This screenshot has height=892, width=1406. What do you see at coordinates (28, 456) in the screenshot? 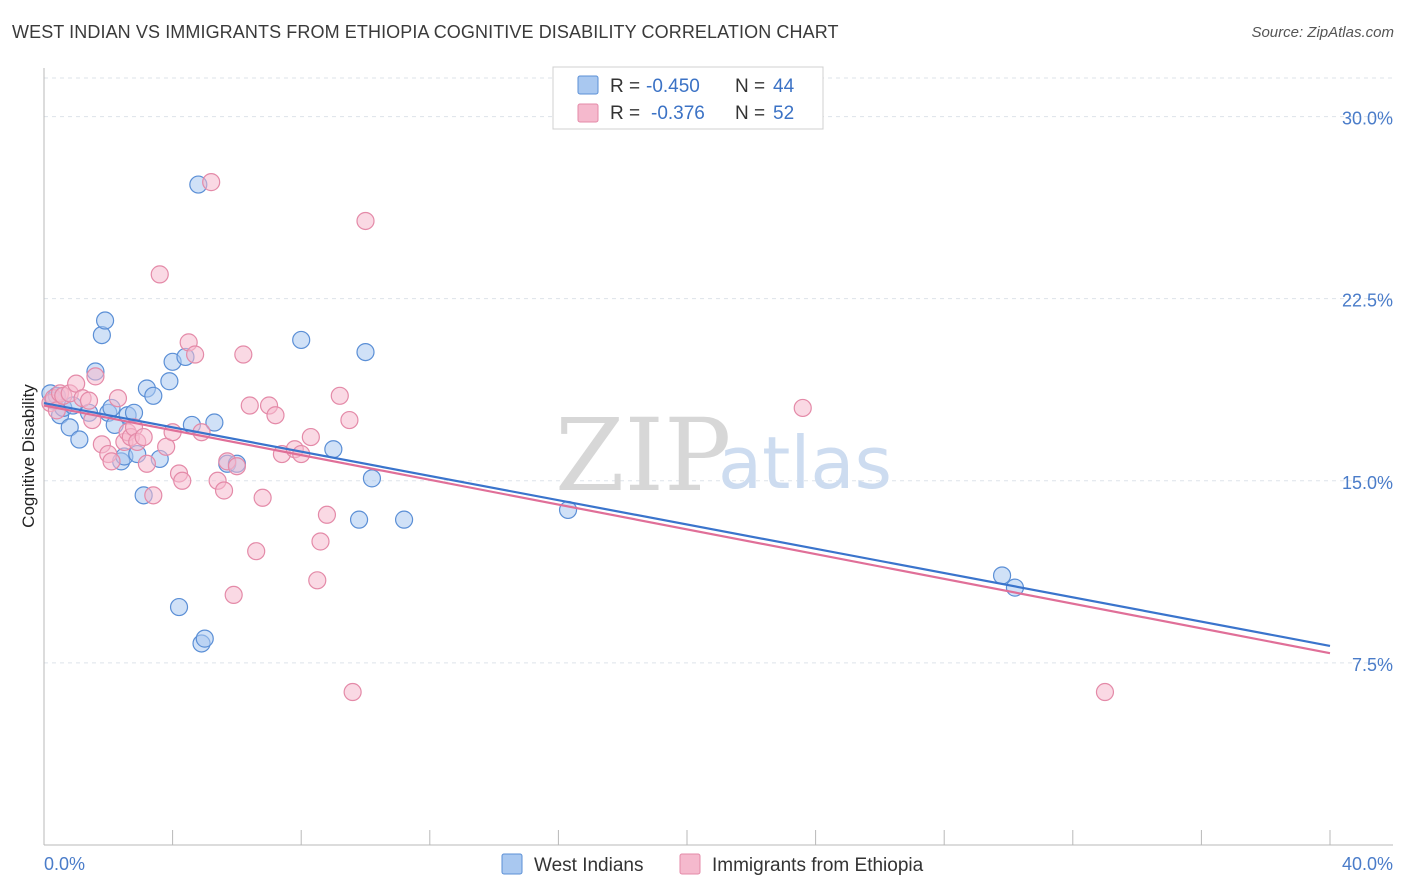
I see `y-axis-label: Cognitive Disability` at bounding box center [28, 456].